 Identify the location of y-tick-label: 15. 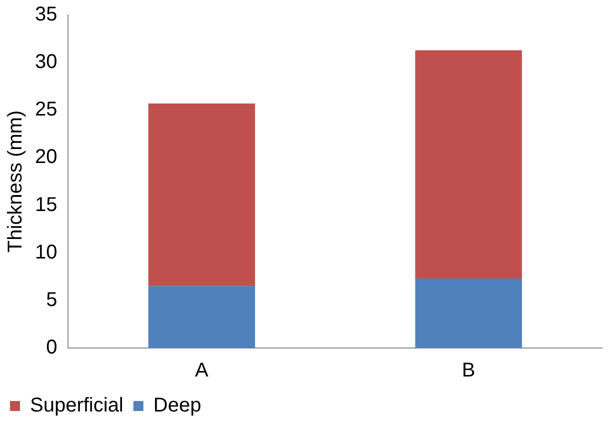
(46, 205).